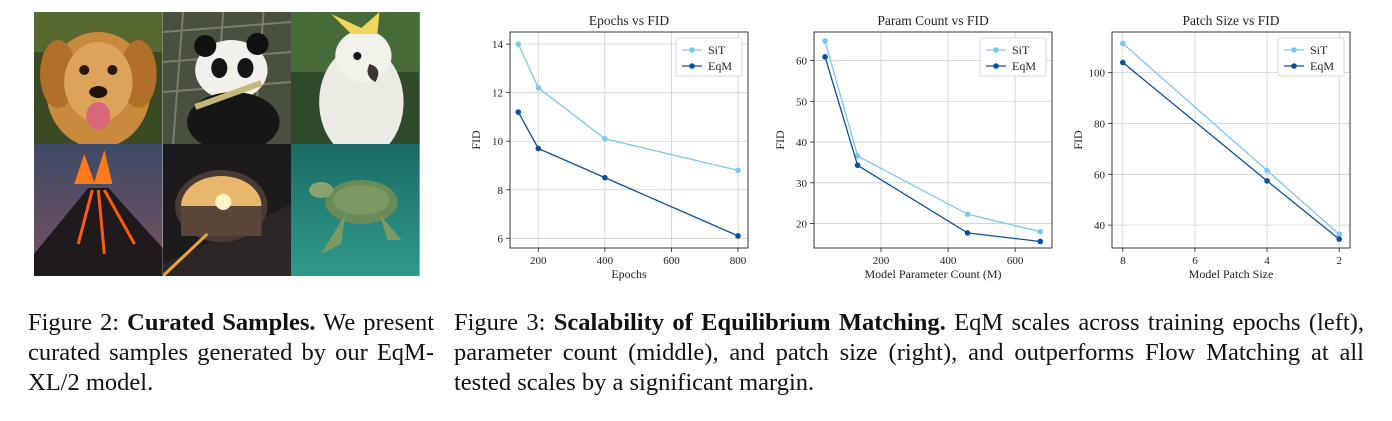  What do you see at coordinates (1100, 124) in the screenshot?
I see `y-tick-label: 80` at bounding box center [1100, 124].